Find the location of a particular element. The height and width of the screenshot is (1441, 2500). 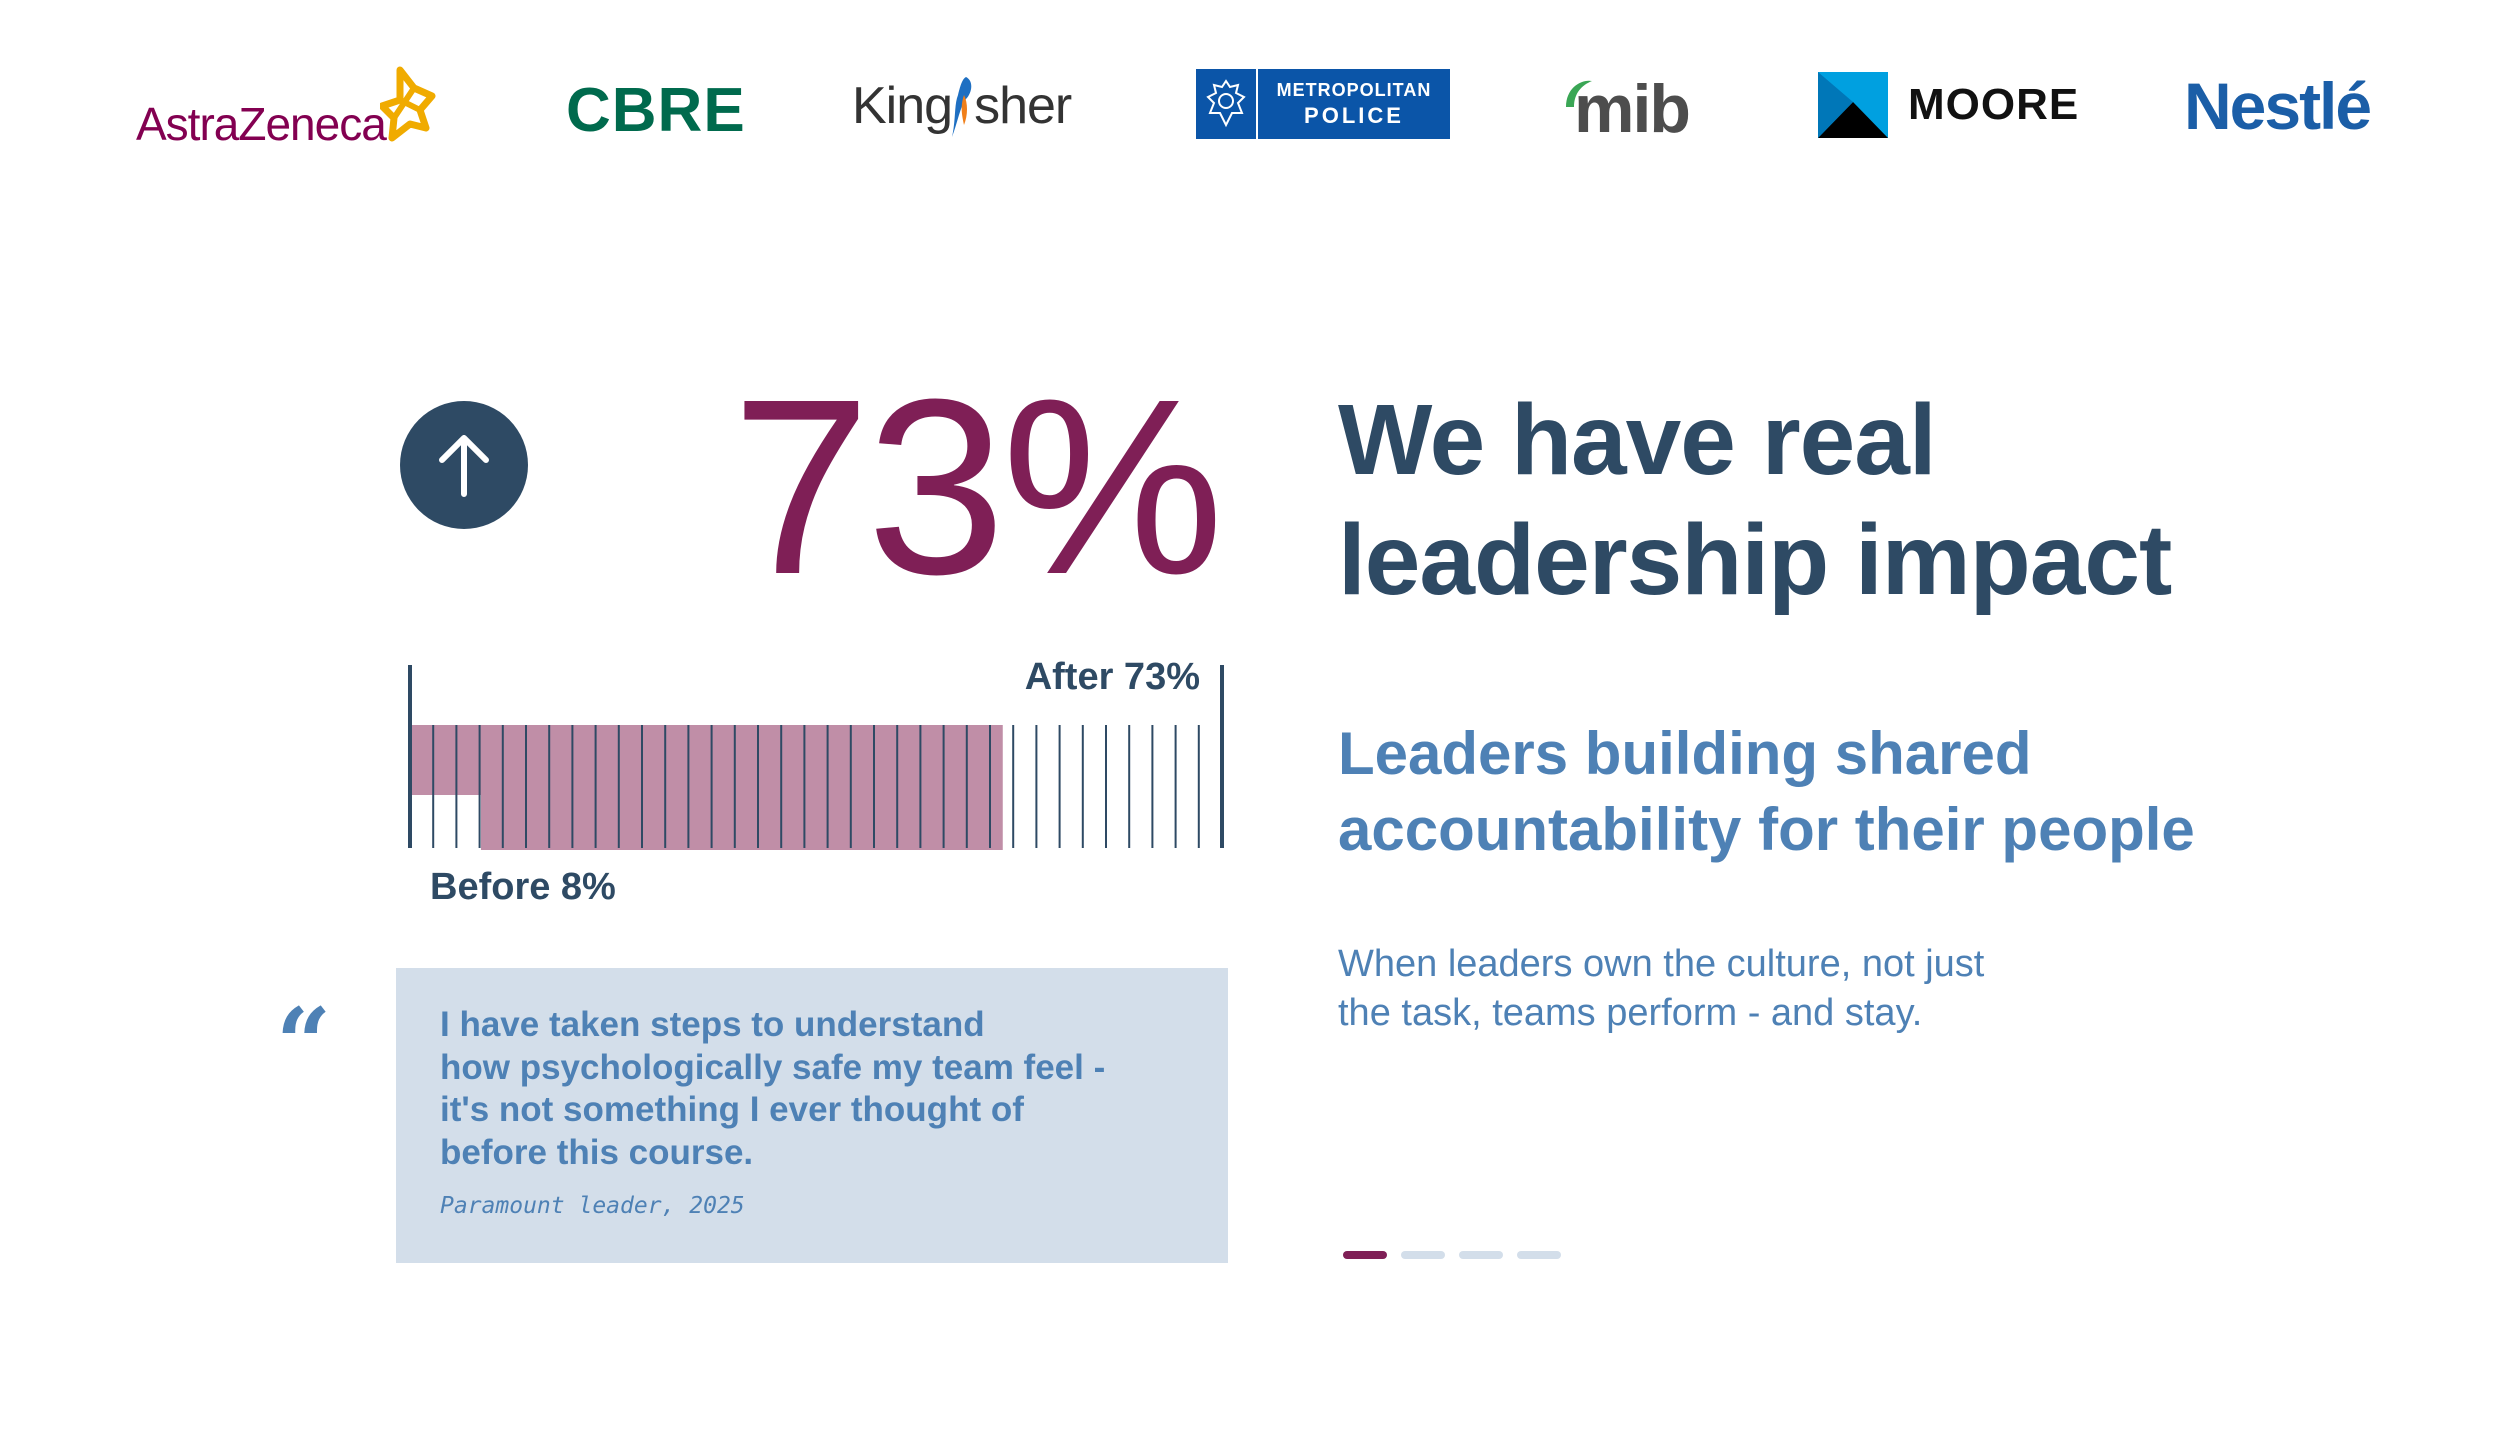

before-label: Before 8% is located at coordinates (523, 887).